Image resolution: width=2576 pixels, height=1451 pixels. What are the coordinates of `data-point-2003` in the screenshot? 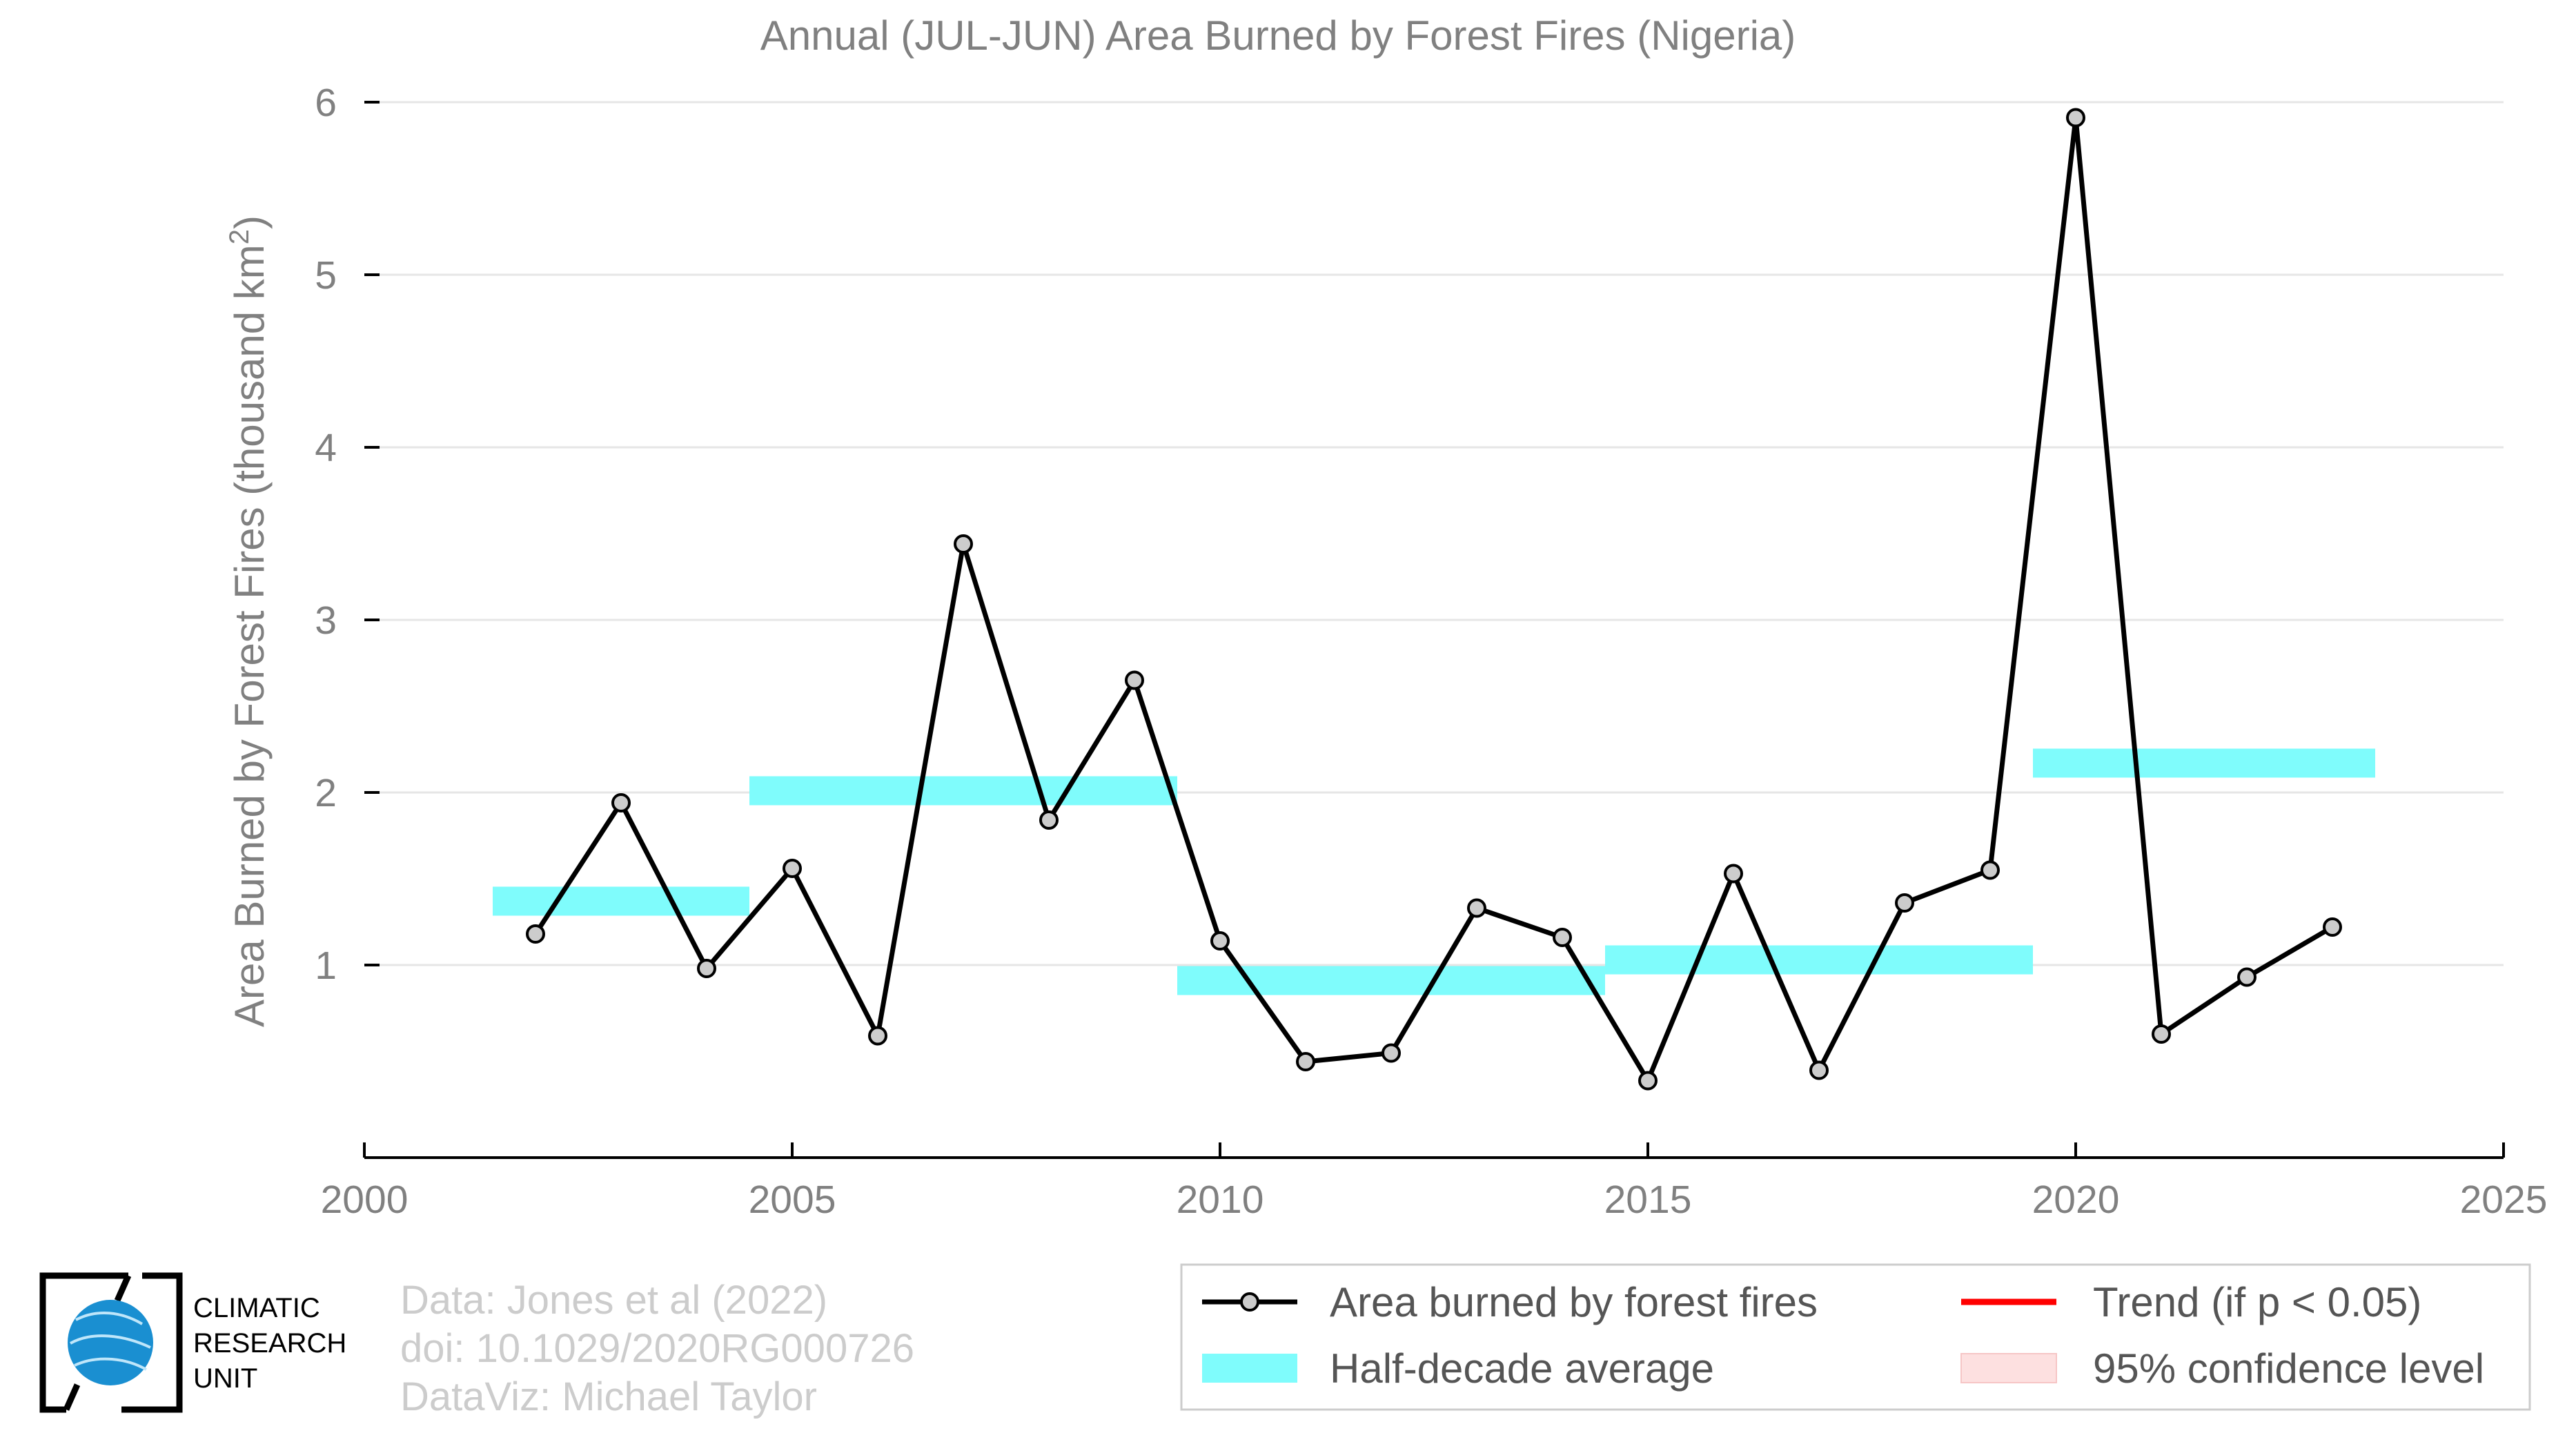 It's located at (621, 802).